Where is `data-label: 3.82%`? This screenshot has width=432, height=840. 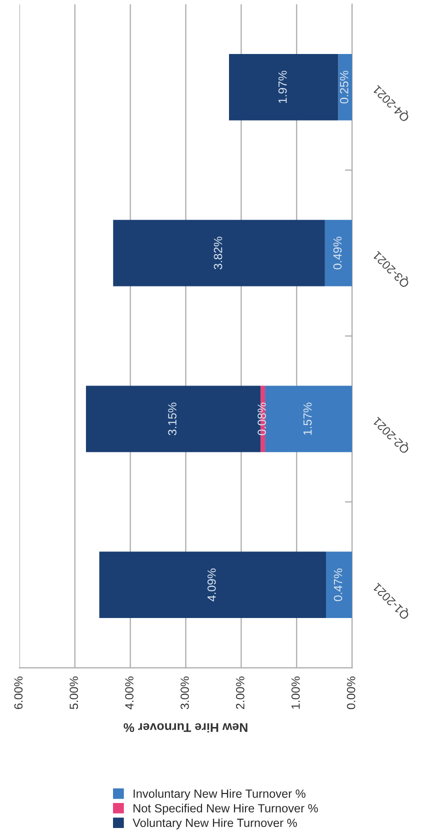
data-label: 3.82% is located at coordinates (218, 253).